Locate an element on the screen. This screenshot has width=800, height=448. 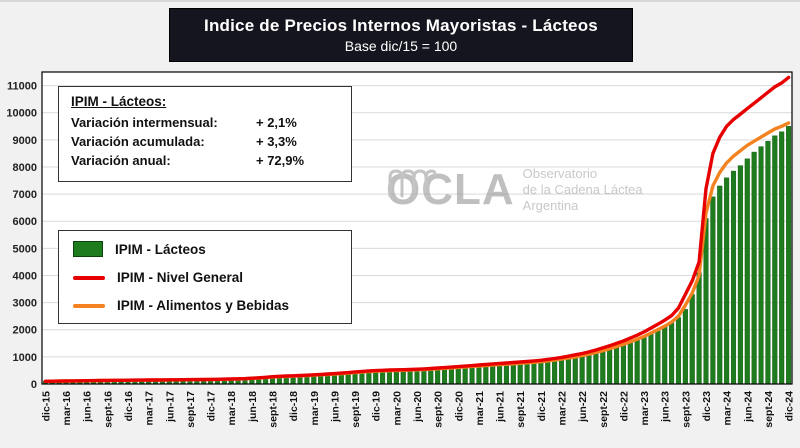
x-tick-label: jun-18 is located at coordinates (253, 407).